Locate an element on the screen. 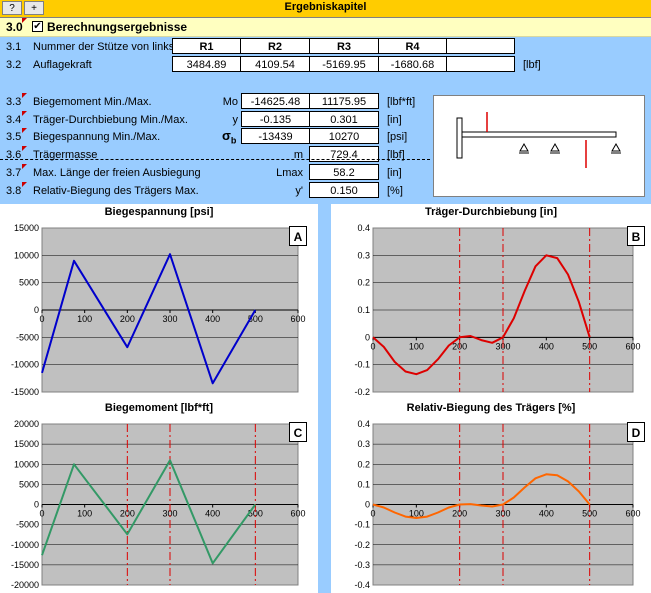 This screenshot has height=593, width=651. roller-support-icon is located at coordinates (616, 147).